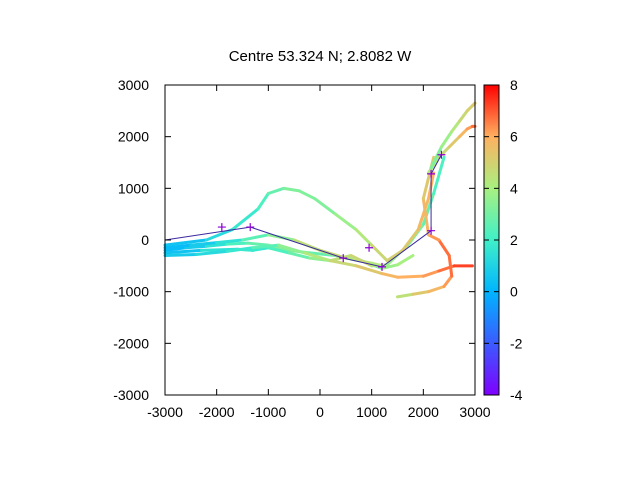  I want to click on colorbar-tick-label: 8, so click(514, 85).